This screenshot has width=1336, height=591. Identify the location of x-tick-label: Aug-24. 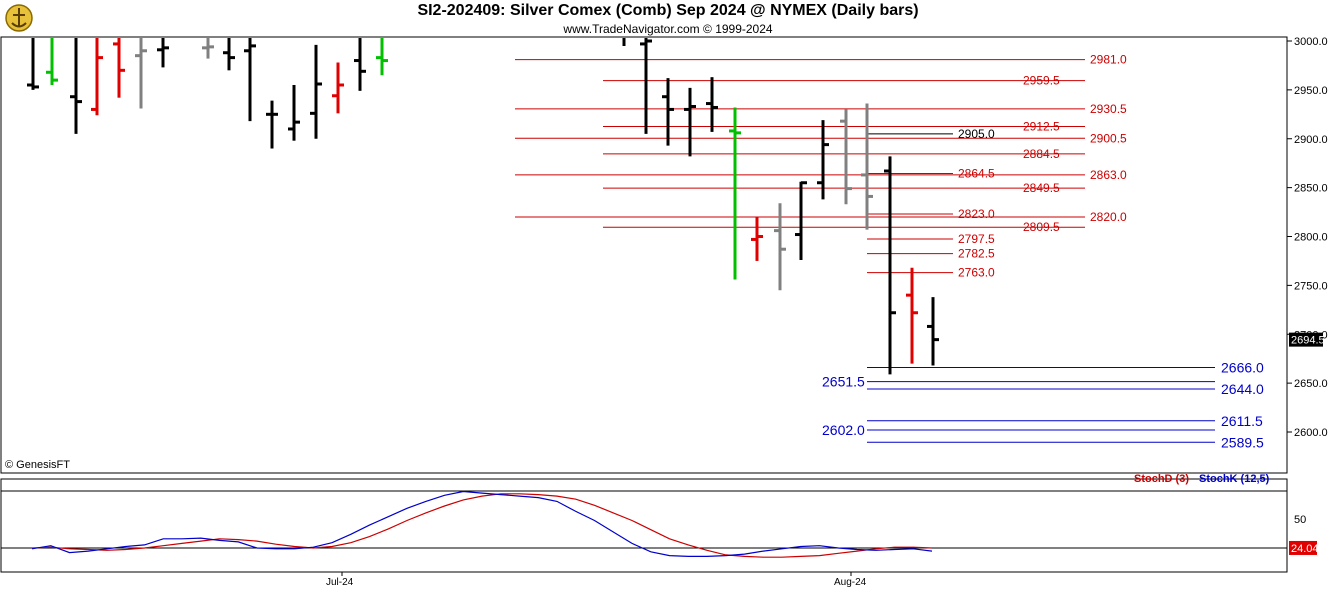
(850, 582).